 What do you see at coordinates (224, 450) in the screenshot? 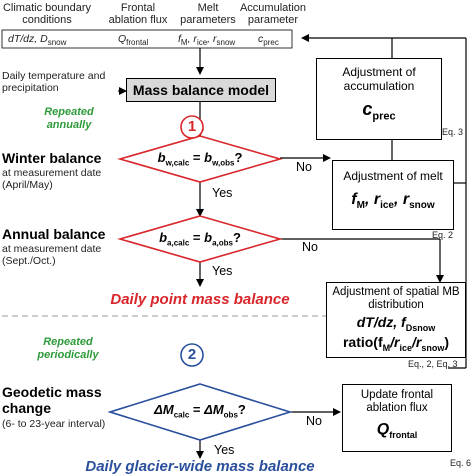
I see `yes-label-3: Yes` at bounding box center [224, 450].